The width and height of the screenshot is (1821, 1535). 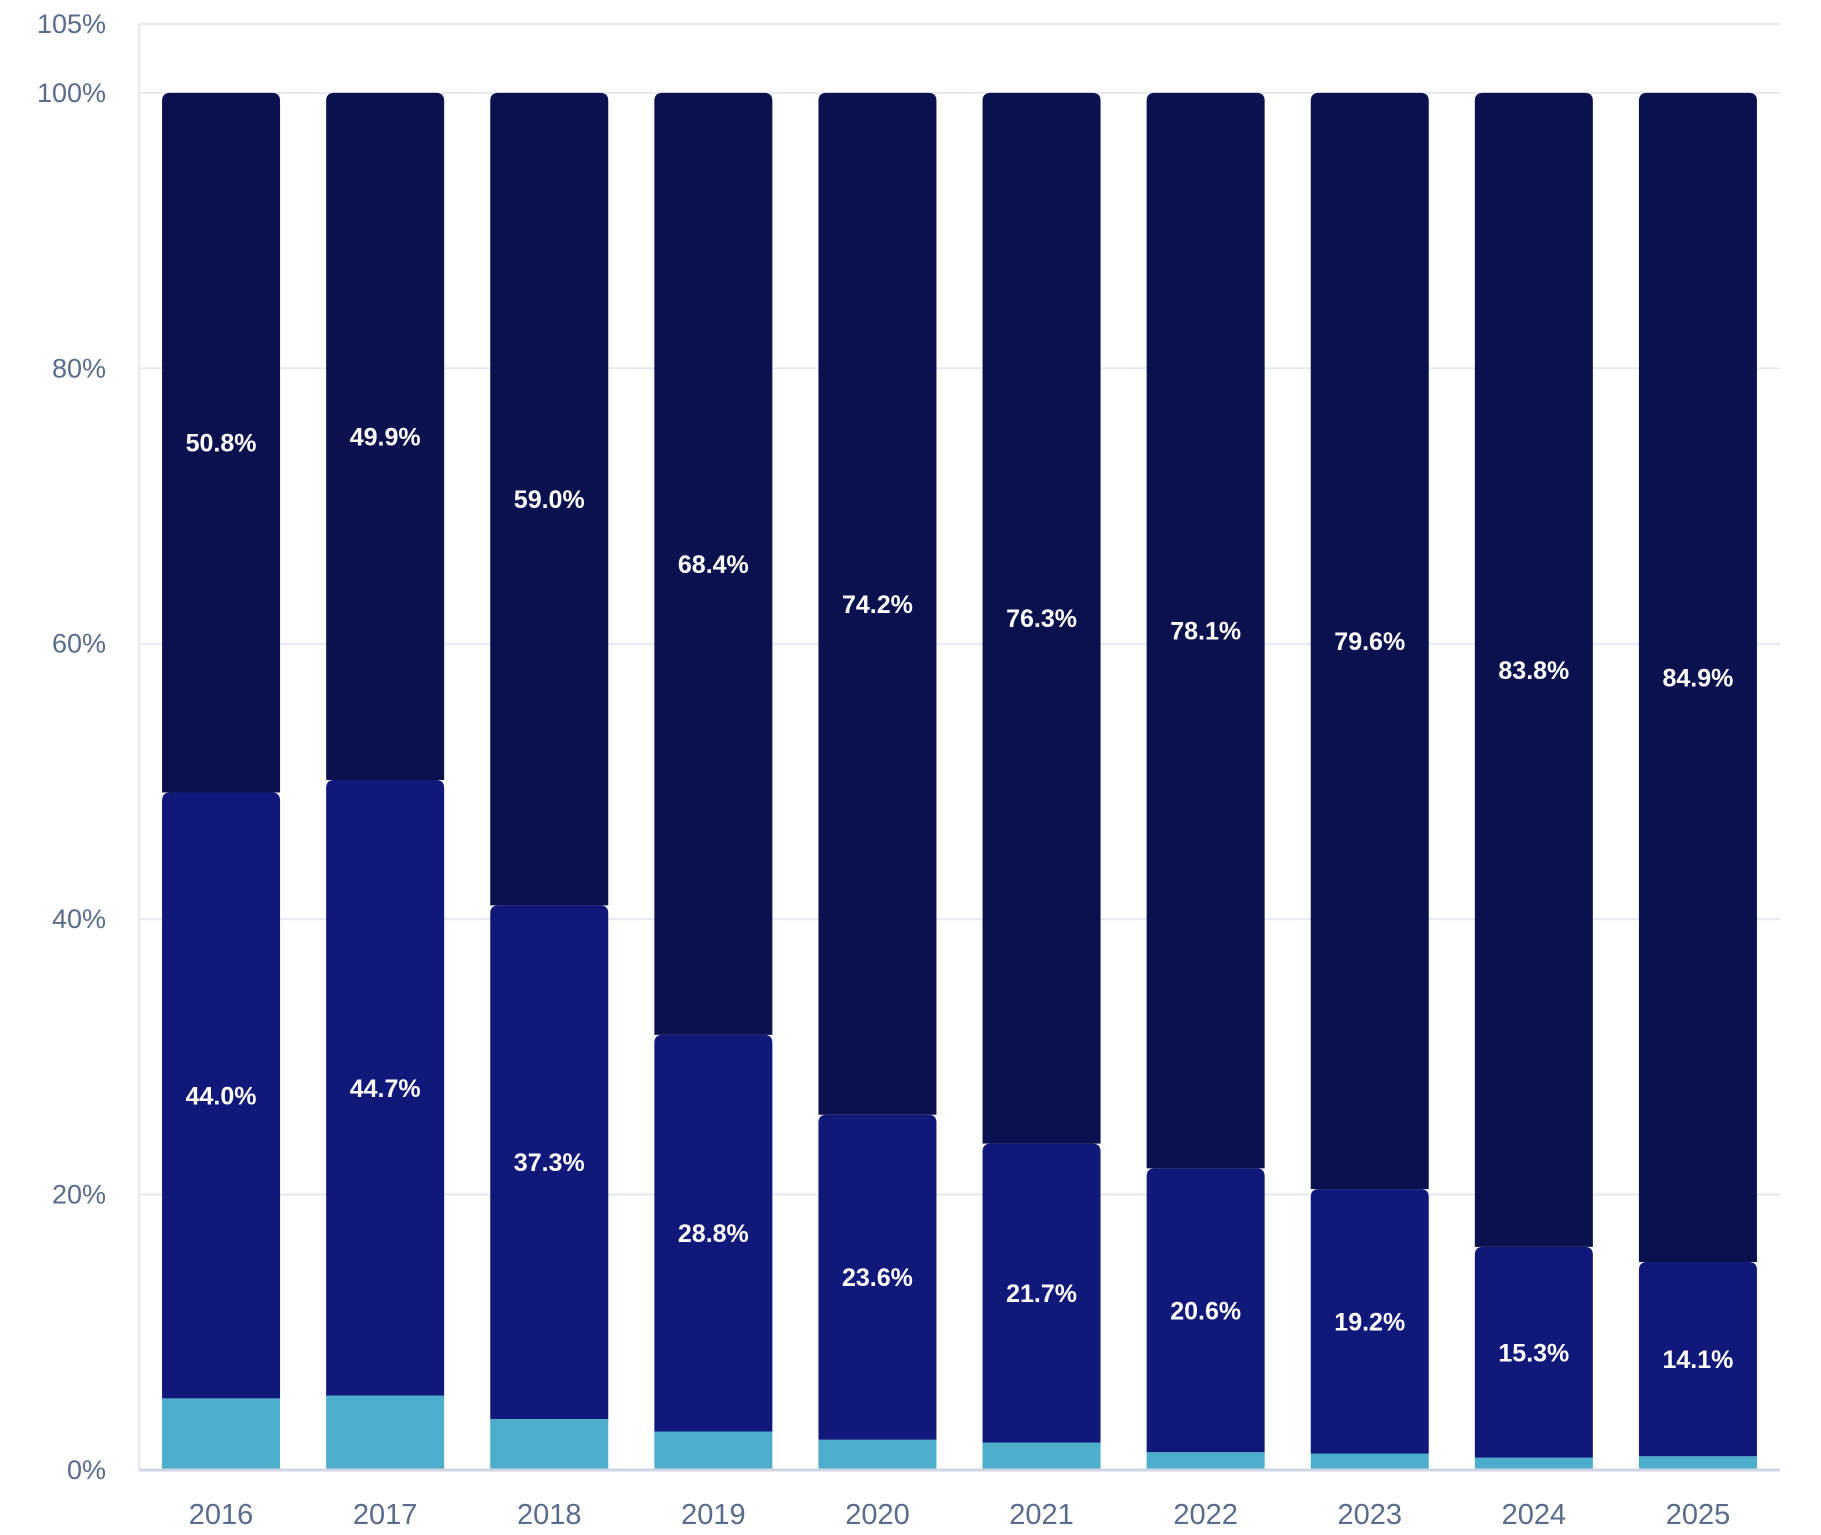 I want to click on data-label: 79.6%, so click(x=1369, y=642).